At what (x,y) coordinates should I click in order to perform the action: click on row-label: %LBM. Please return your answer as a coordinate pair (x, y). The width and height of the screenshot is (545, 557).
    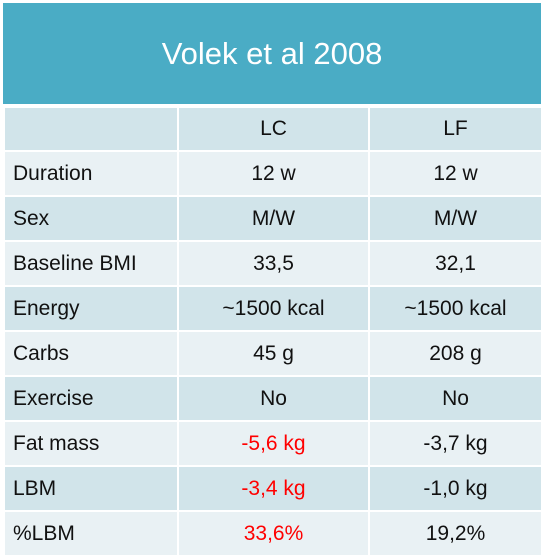
    Looking at the image, I should click on (91, 533).